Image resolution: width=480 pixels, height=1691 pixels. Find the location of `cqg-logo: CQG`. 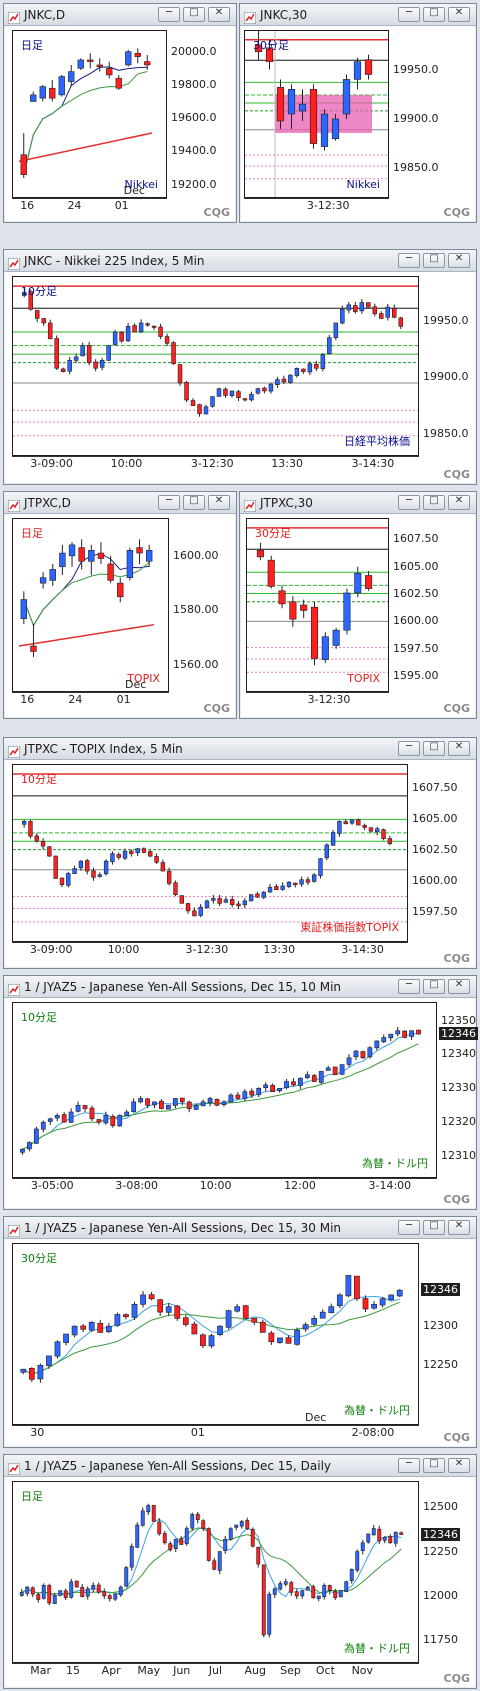

cqg-logo: CQG is located at coordinates (456, 1678).